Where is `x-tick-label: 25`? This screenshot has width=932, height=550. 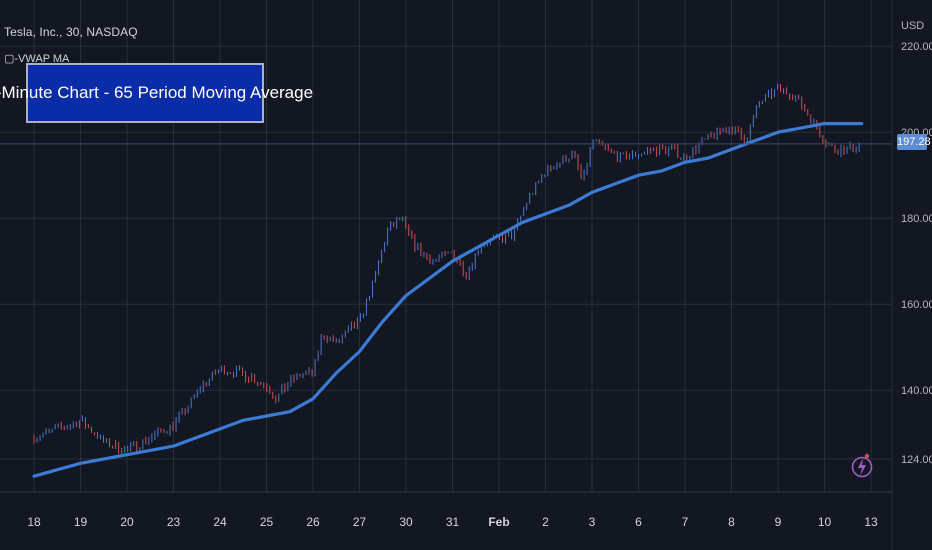
x-tick-label: 25 is located at coordinates (267, 522).